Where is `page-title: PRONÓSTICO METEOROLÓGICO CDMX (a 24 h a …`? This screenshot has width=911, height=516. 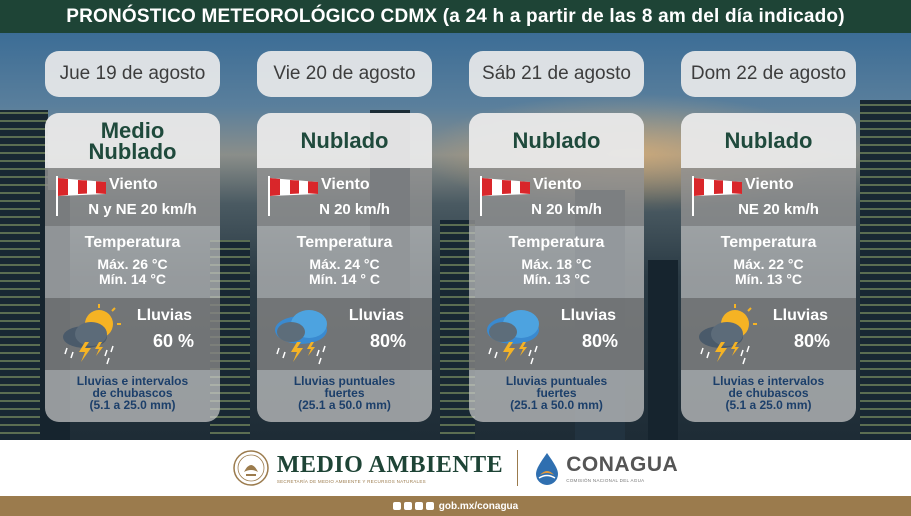 page-title: PRONÓSTICO METEOROLÓGICO CDMX (a 24 h a … is located at coordinates (455, 16).